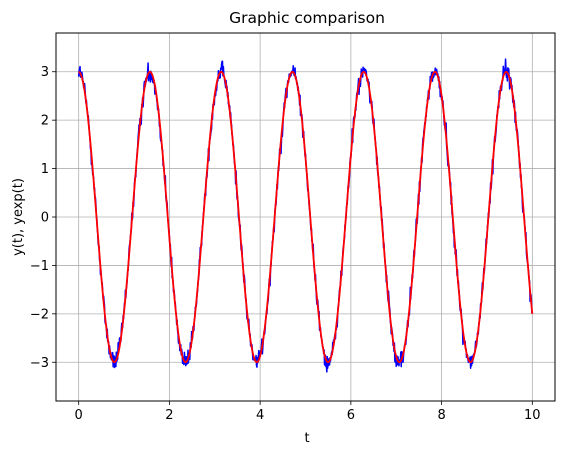 The height and width of the screenshot is (455, 565). Describe the element at coordinates (18, 217) in the screenshot. I see `y-axis-label: y(t), yexp(t)` at that location.